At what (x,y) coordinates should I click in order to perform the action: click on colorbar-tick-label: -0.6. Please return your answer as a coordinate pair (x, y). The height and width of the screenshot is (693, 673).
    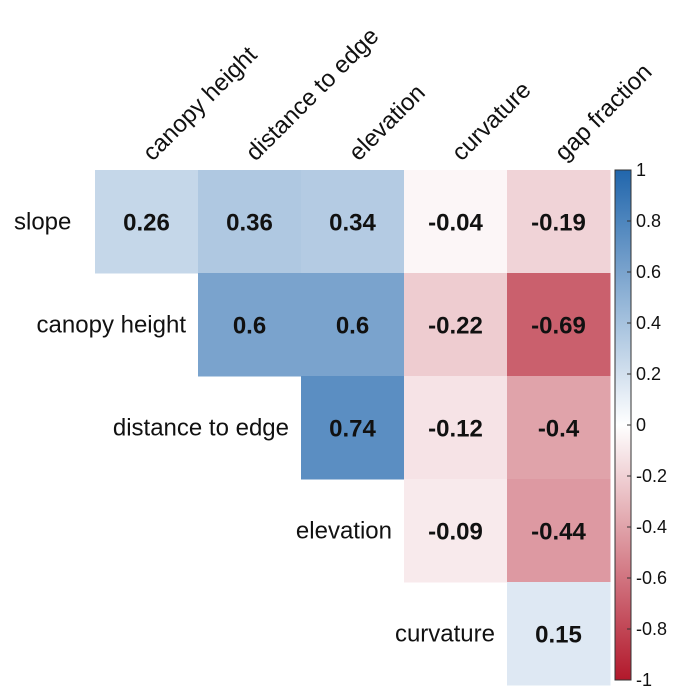
    Looking at the image, I should click on (651, 578).